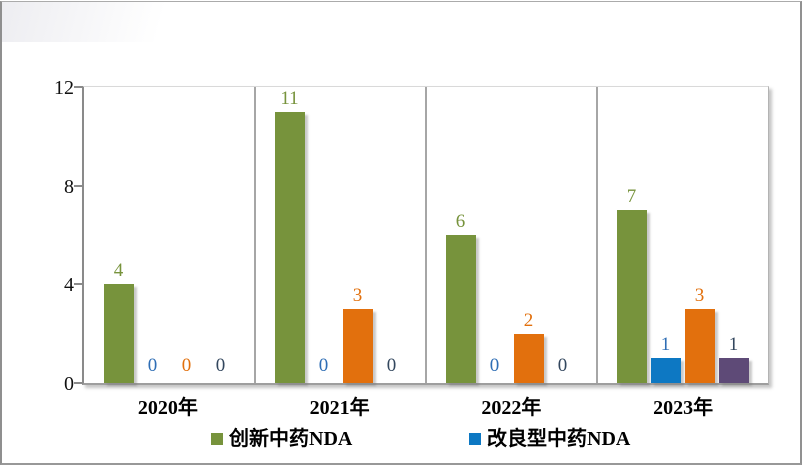 Image resolution: width=804 pixels, height=471 pixels. What do you see at coordinates (169, 235) in the screenshot?
I see `bar-group-2020年: 4 0 0 0` at bounding box center [169, 235].